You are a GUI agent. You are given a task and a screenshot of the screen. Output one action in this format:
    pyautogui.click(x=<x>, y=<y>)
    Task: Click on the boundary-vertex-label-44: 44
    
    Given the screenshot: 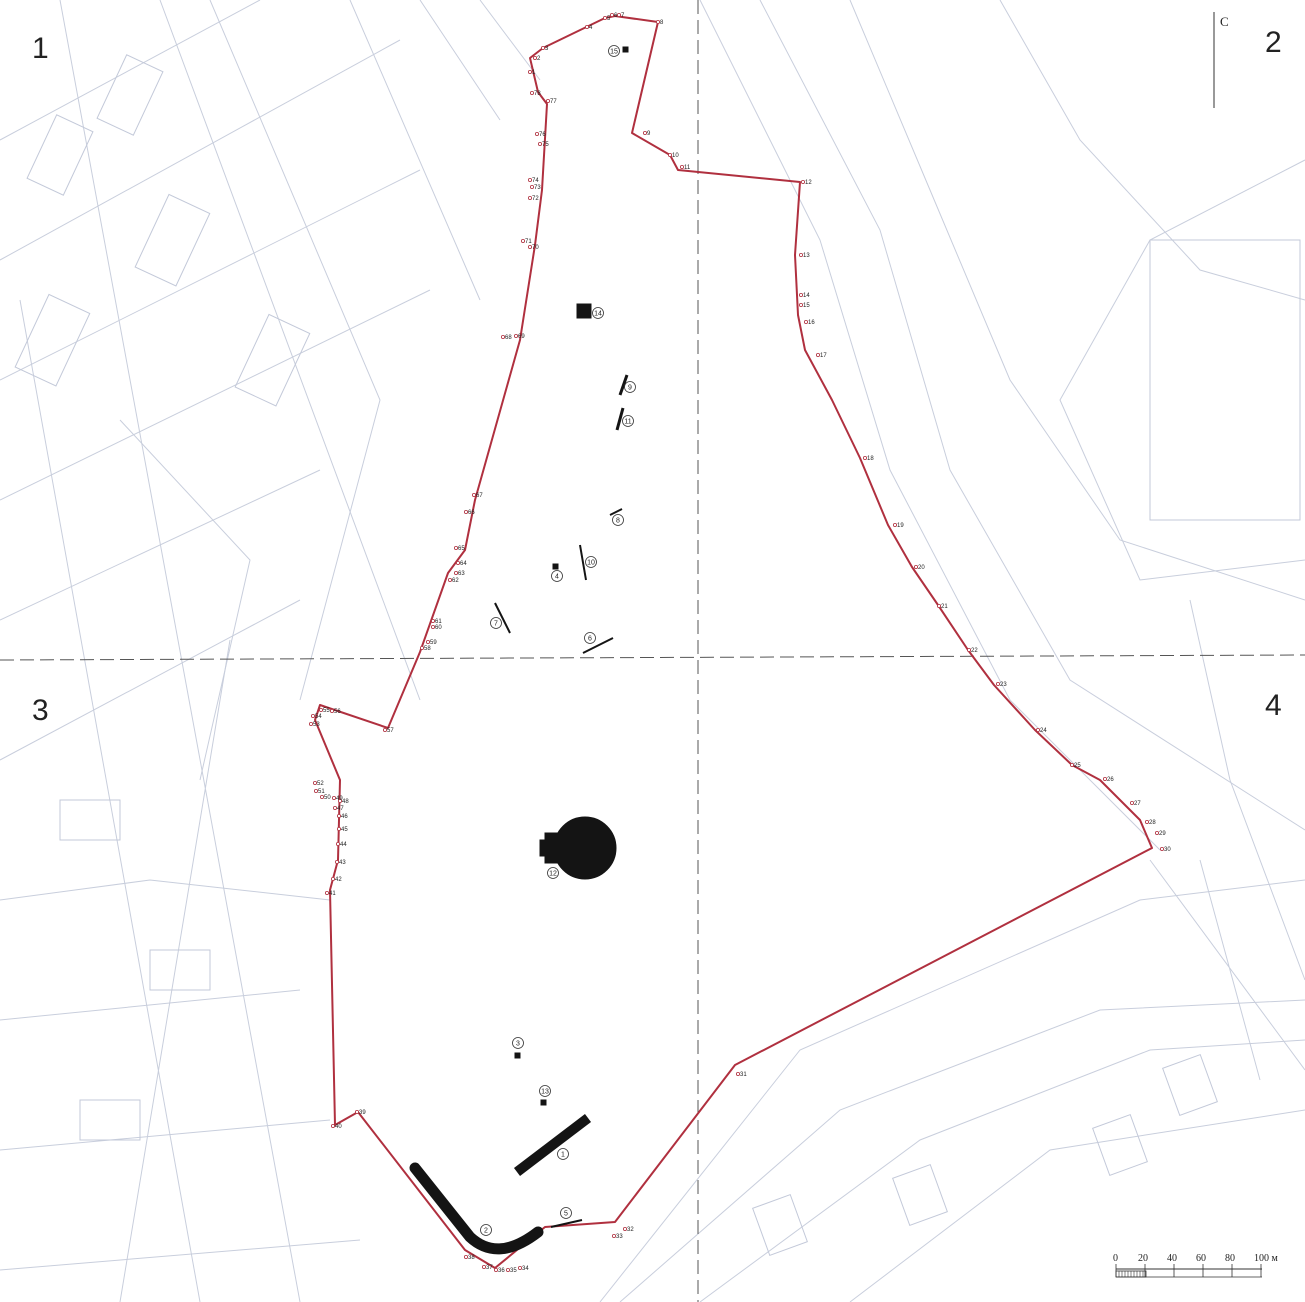 What is the action you would take?
    pyautogui.click(x=343, y=845)
    